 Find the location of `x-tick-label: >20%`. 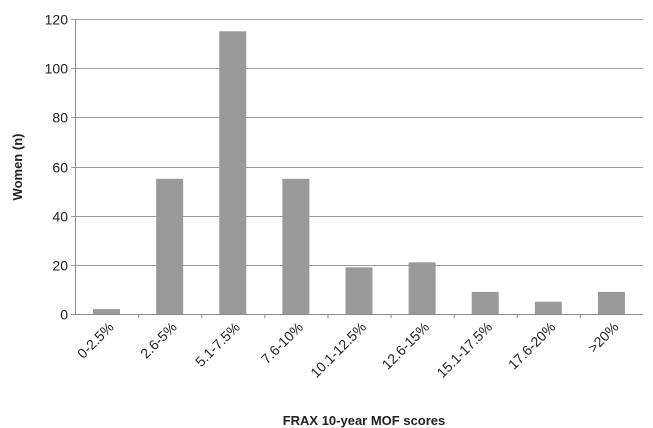

x-tick-label: >20% is located at coordinates (603, 337).